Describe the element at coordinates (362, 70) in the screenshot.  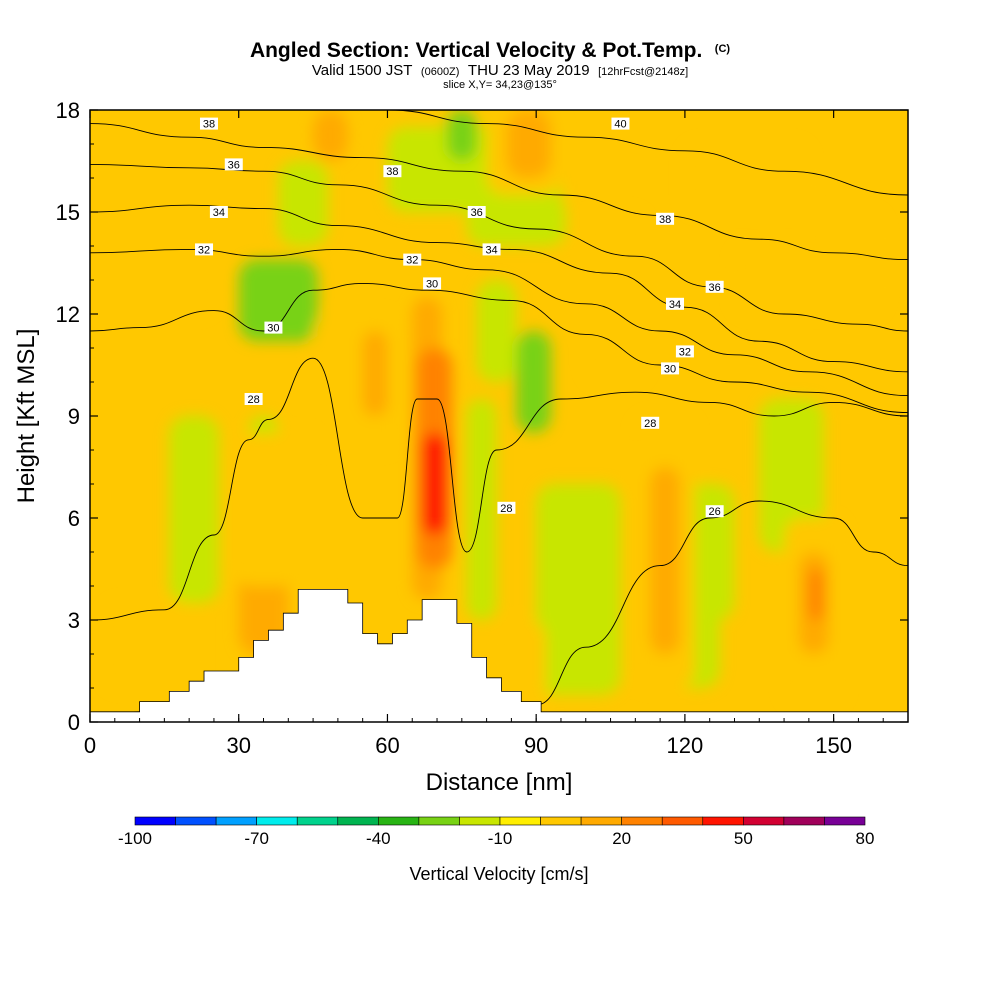
I see `valid-time-local: Valid 1500 JST` at that location.